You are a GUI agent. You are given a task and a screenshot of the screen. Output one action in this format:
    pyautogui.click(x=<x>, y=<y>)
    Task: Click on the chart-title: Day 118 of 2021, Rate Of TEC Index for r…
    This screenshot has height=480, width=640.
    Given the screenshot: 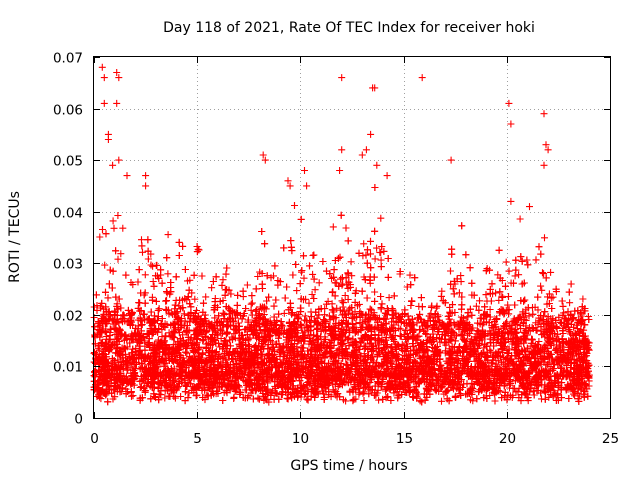 What is the action you would take?
    pyautogui.click(x=349, y=28)
    